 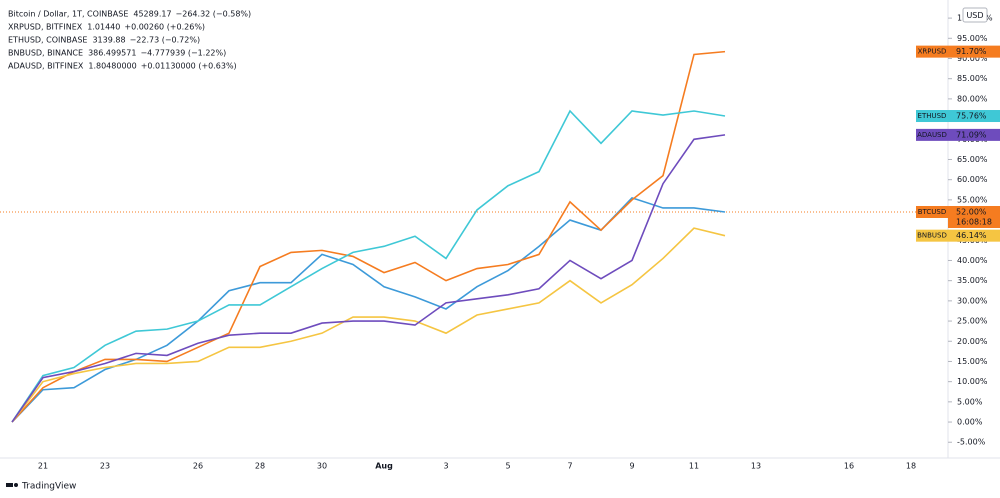 What do you see at coordinates (46, 66) in the screenshot?
I see `legend-name: ADAUSD, BITFINEX` at bounding box center [46, 66].